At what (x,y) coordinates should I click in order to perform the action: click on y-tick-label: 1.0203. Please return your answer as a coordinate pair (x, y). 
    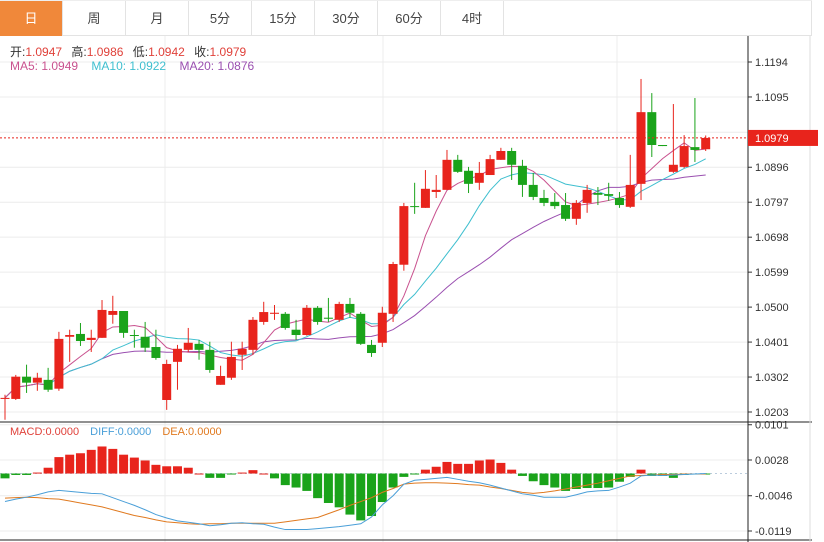
    Looking at the image, I should click on (772, 413).